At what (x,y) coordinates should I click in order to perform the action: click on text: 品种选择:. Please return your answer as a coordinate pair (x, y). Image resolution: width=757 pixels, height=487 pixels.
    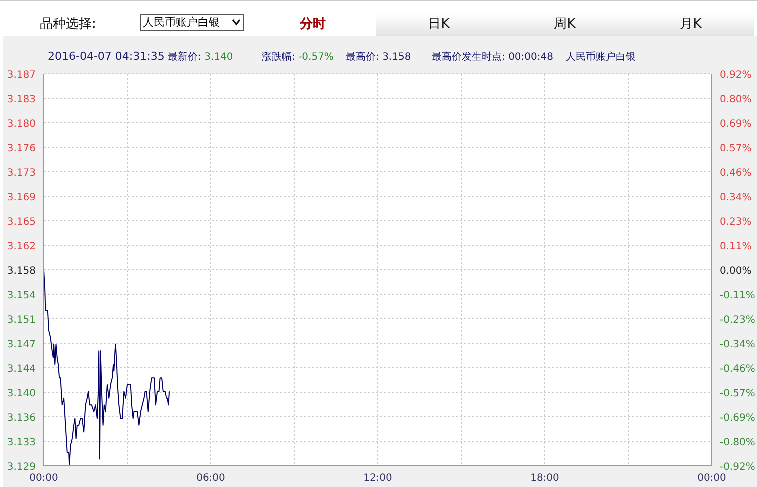
    Looking at the image, I should click on (68, 24).